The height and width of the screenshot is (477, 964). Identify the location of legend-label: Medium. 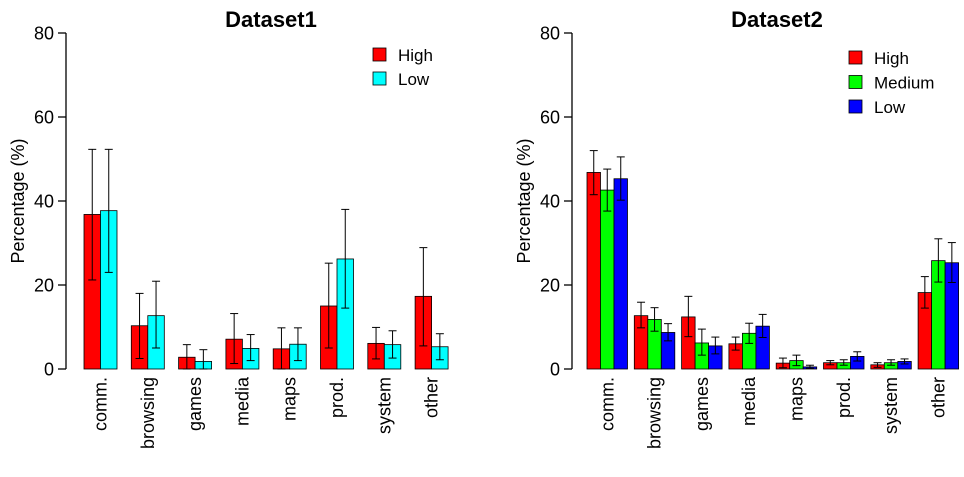
(904, 83).